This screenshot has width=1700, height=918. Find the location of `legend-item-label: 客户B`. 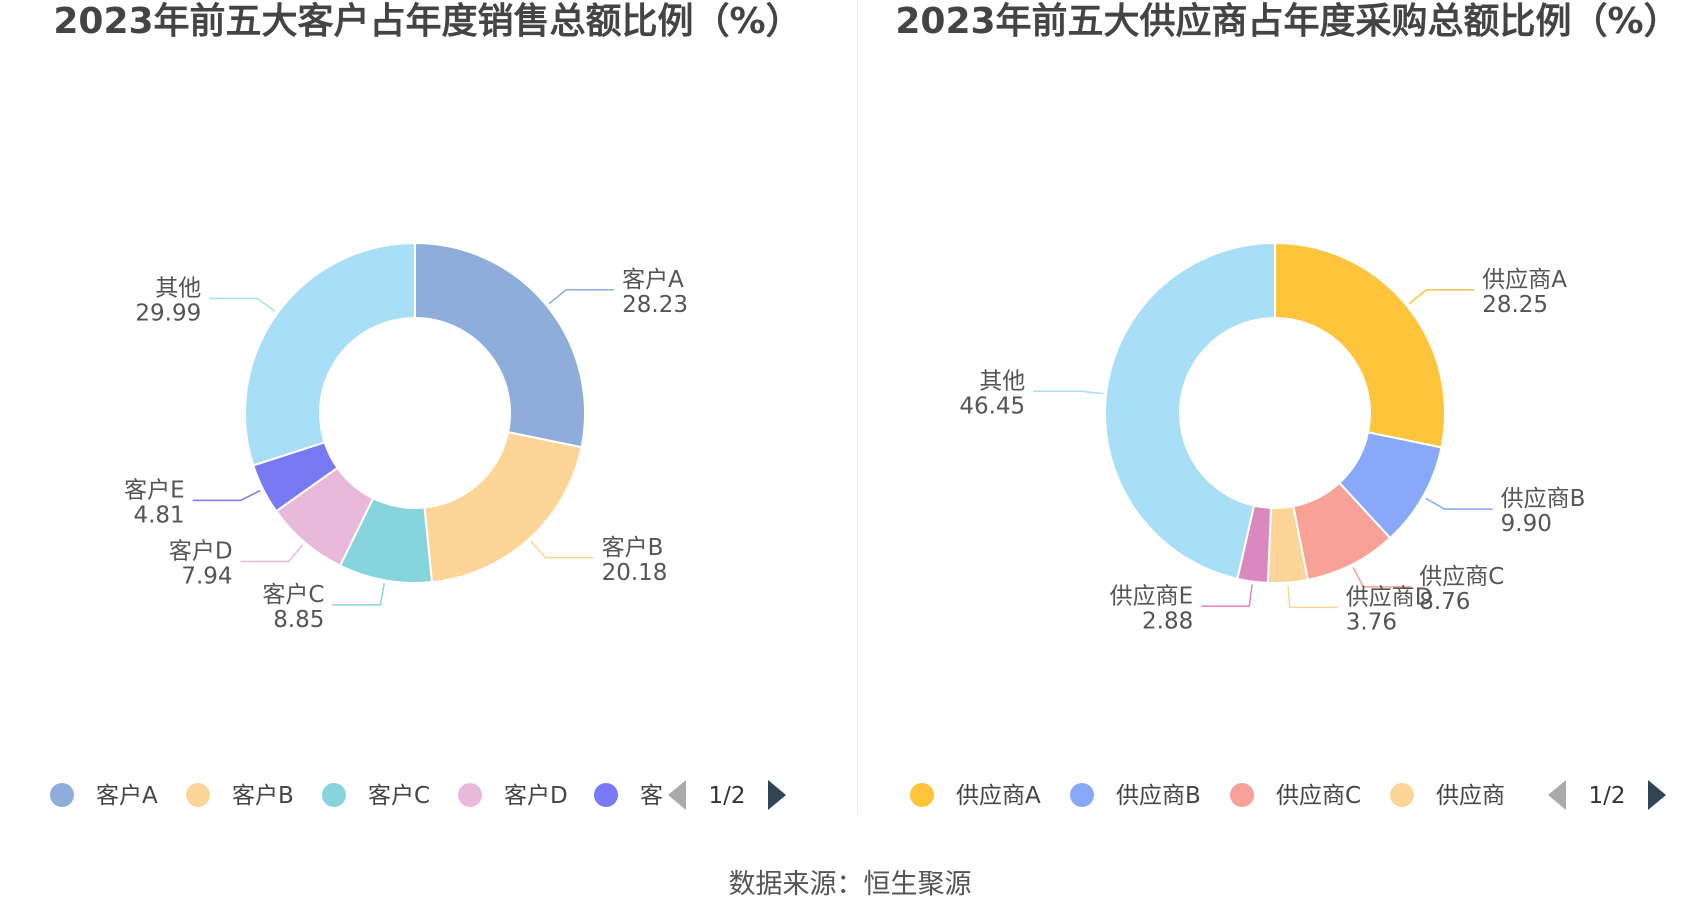

legend-item-label: 客户B is located at coordinates (263, 796).